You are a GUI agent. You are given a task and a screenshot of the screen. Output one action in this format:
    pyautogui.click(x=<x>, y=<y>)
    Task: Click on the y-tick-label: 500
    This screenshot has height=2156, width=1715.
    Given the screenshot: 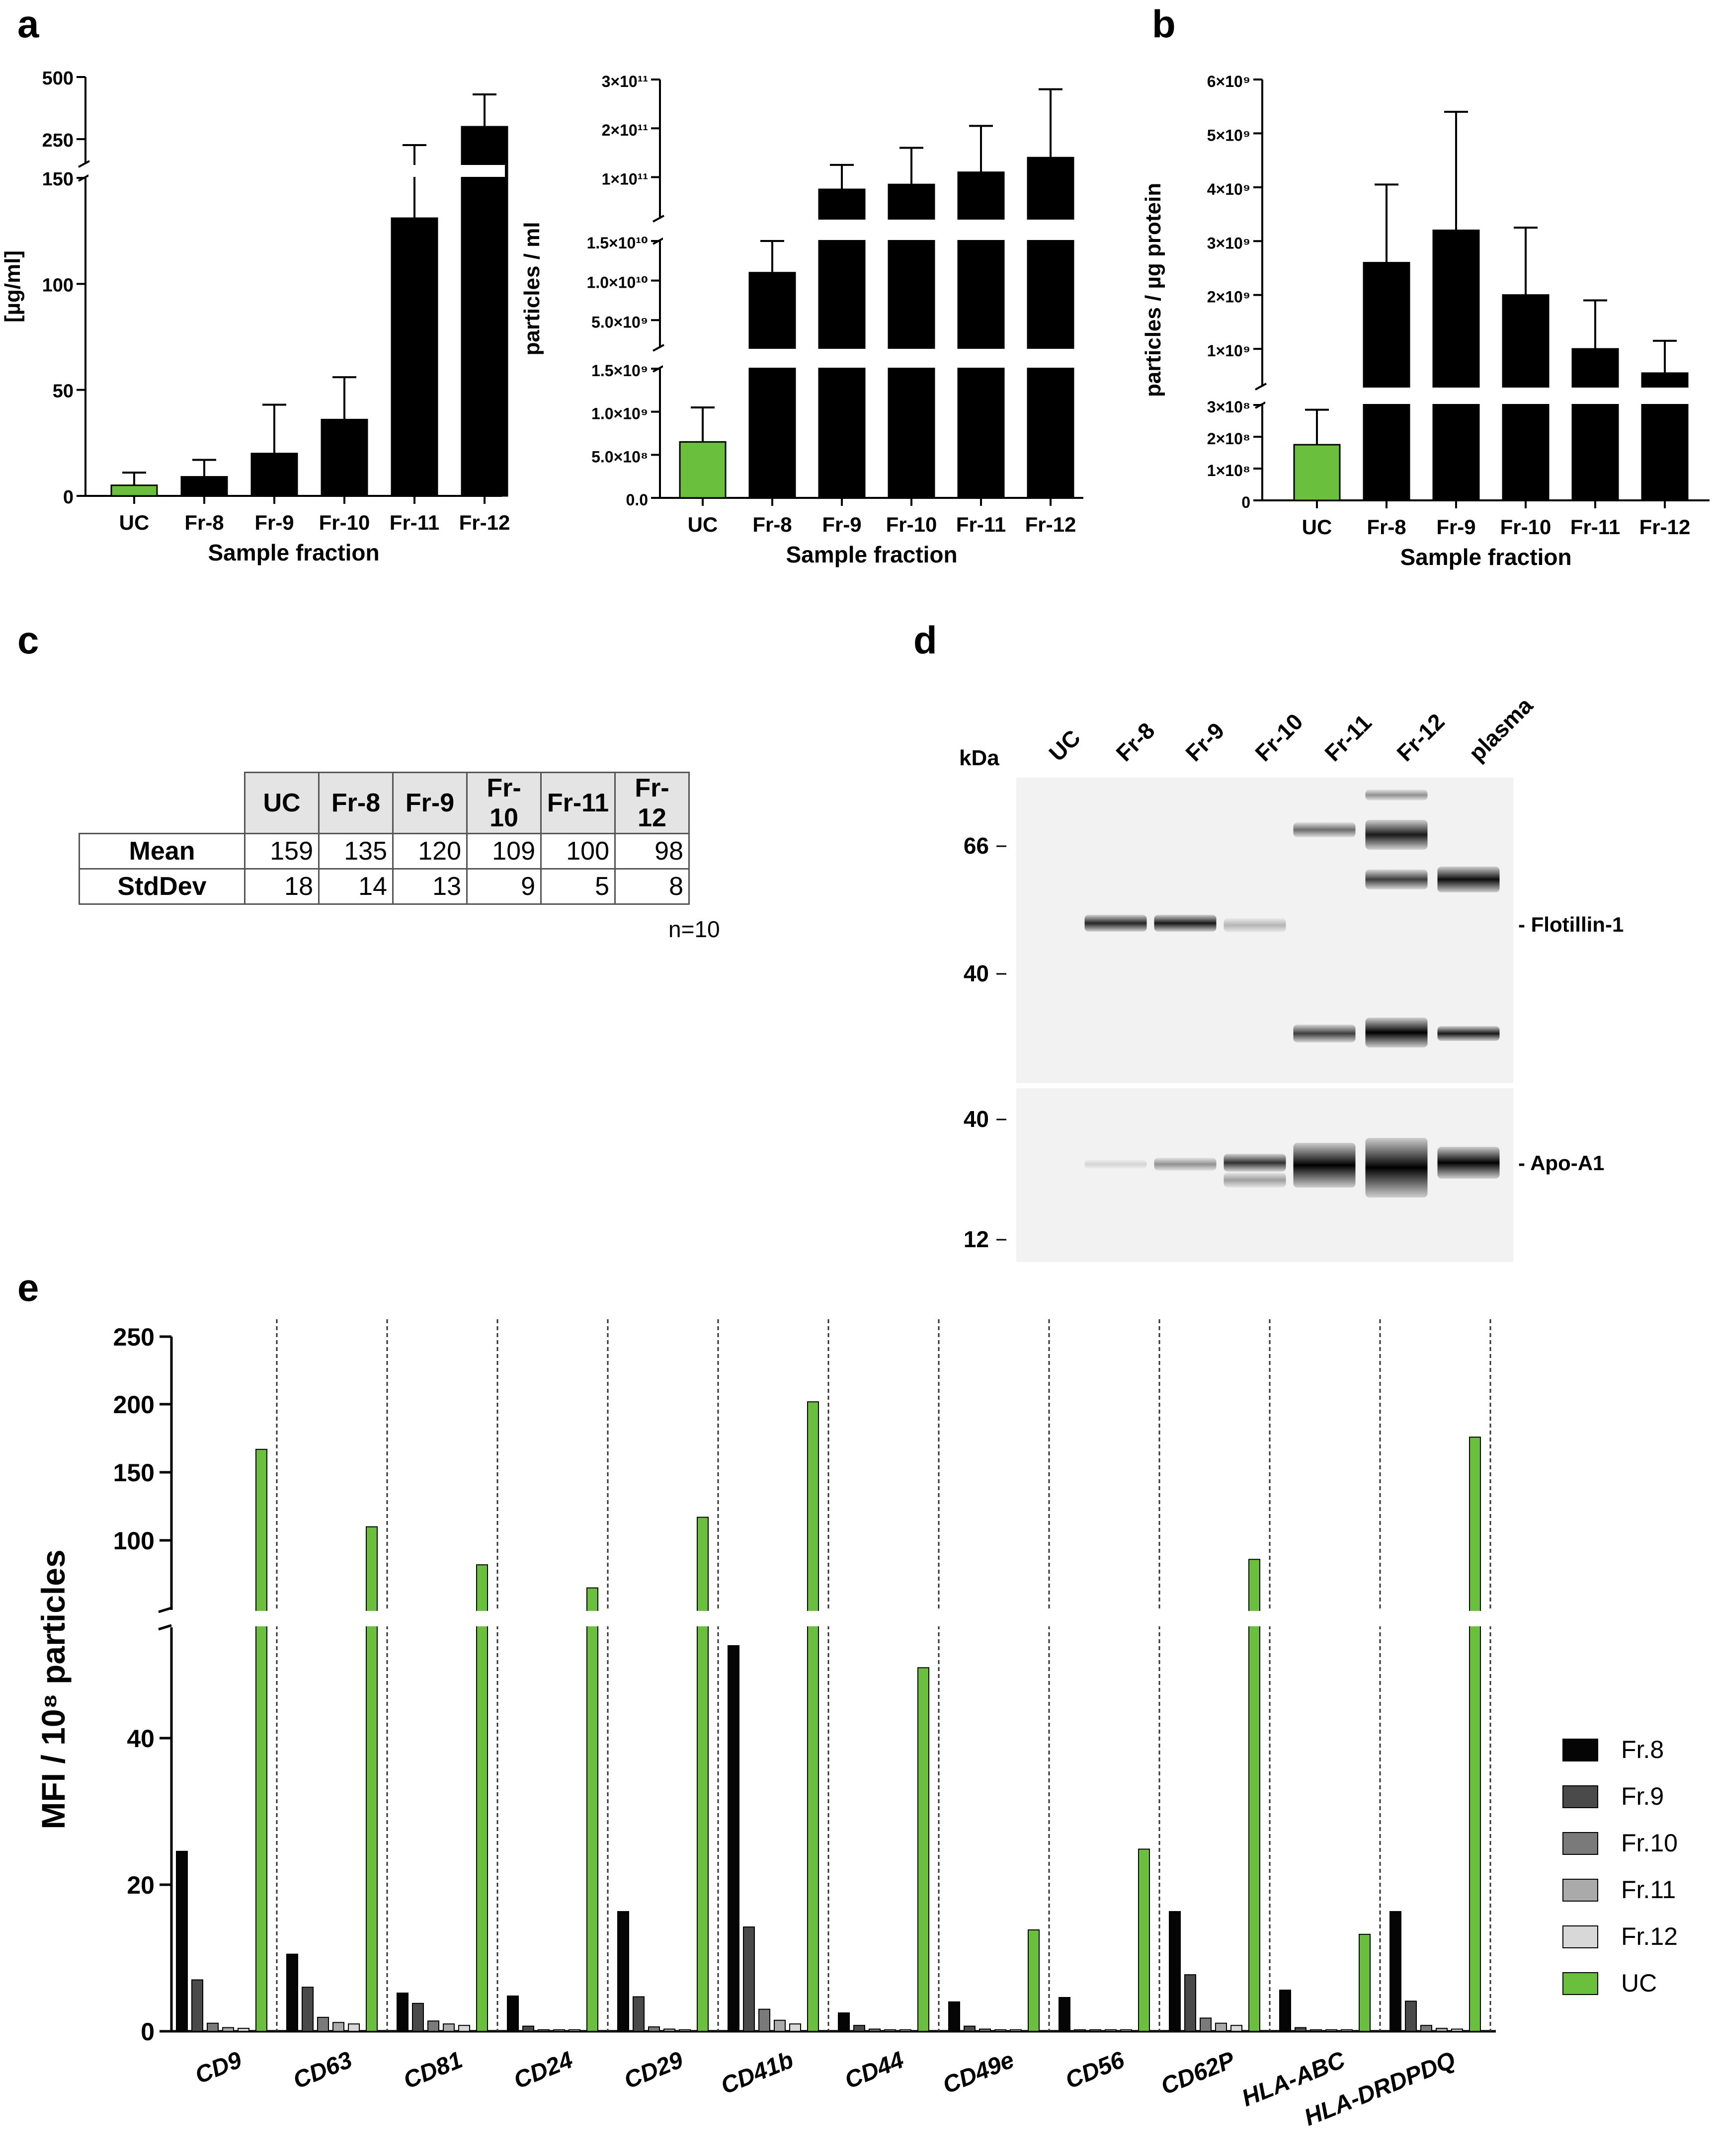 What is the action you would take?
    pyautogui.click(x=58, y=78)
    